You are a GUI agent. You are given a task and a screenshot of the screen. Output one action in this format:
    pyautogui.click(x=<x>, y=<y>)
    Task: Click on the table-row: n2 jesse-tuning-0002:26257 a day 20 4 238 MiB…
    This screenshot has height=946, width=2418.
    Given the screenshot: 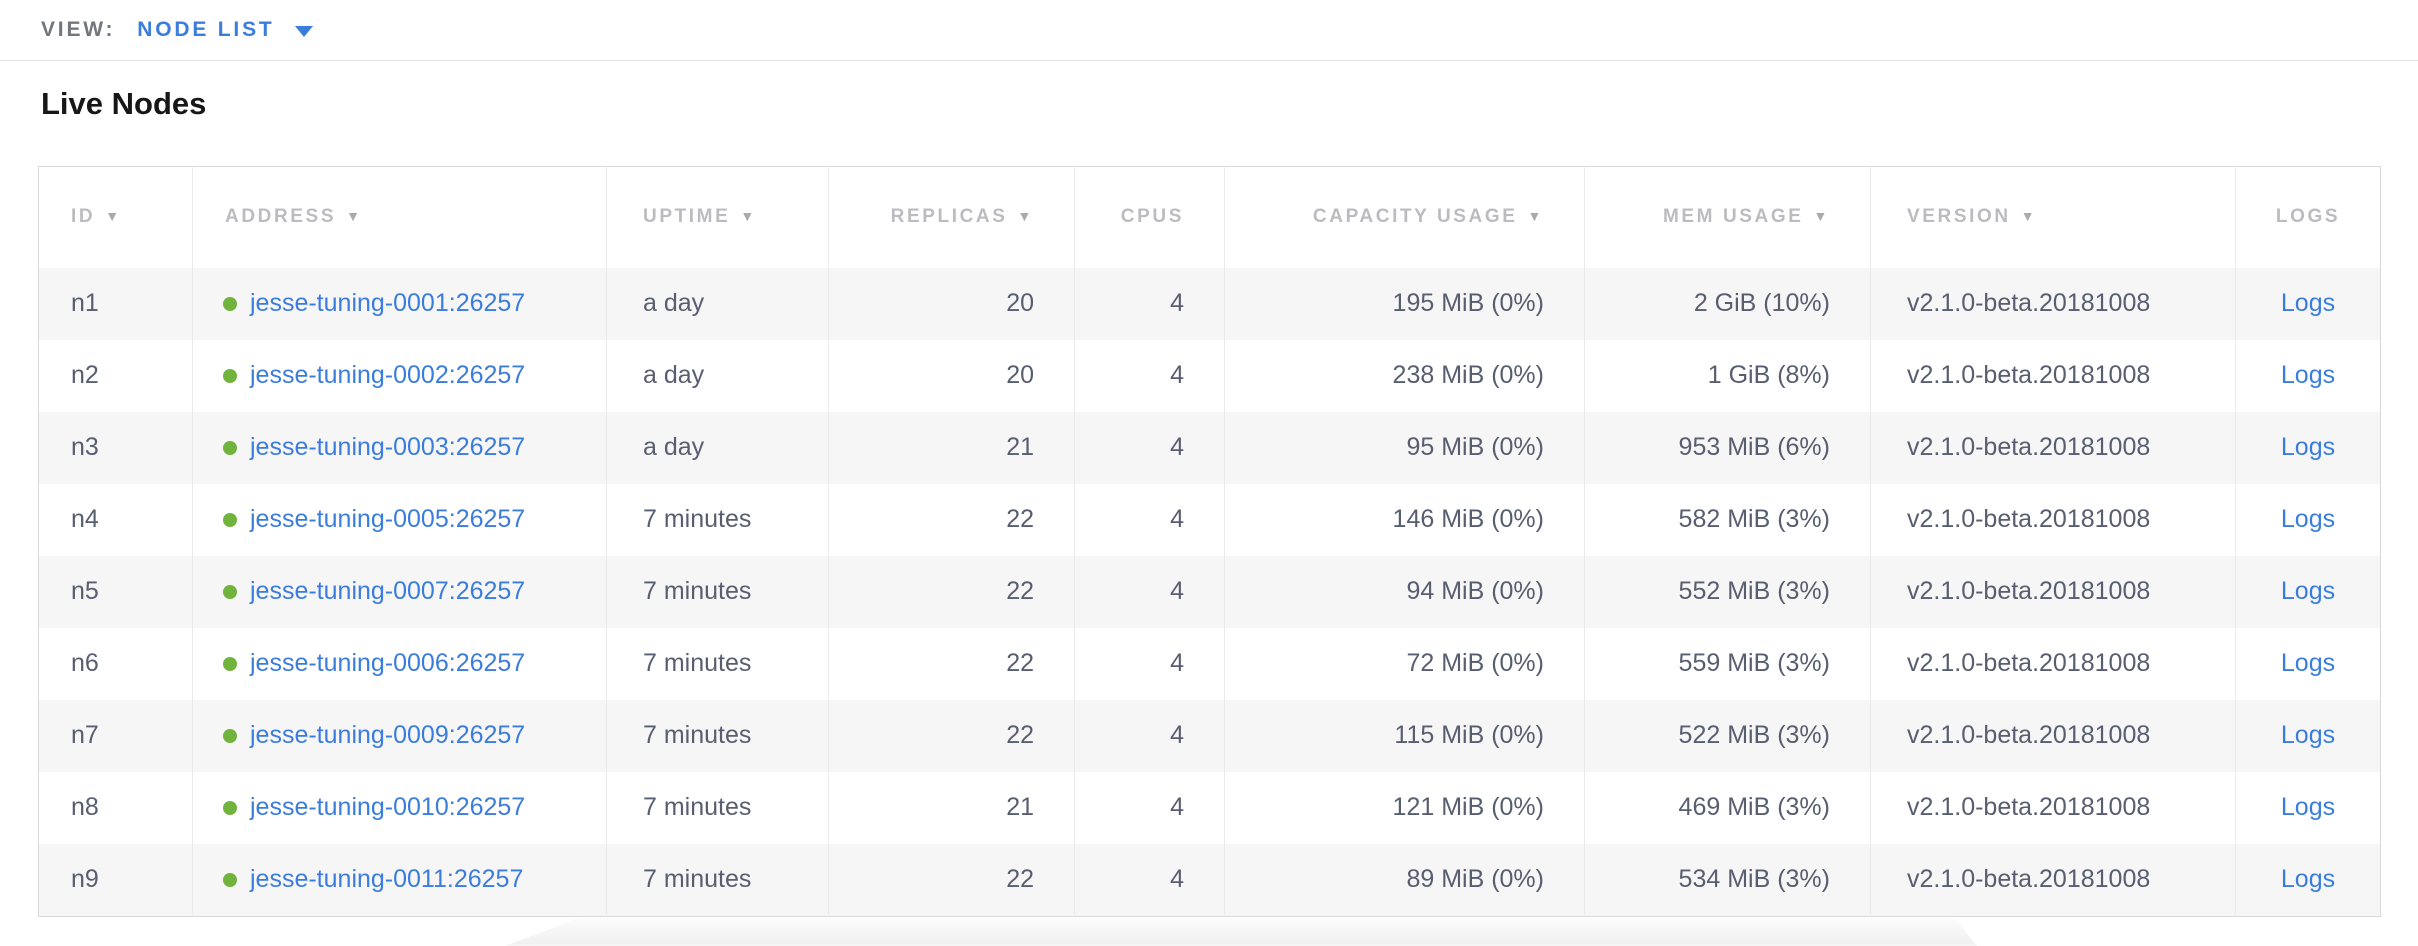 What is the action you would take?
    pyautogui.click(x=1210, y=375)
    